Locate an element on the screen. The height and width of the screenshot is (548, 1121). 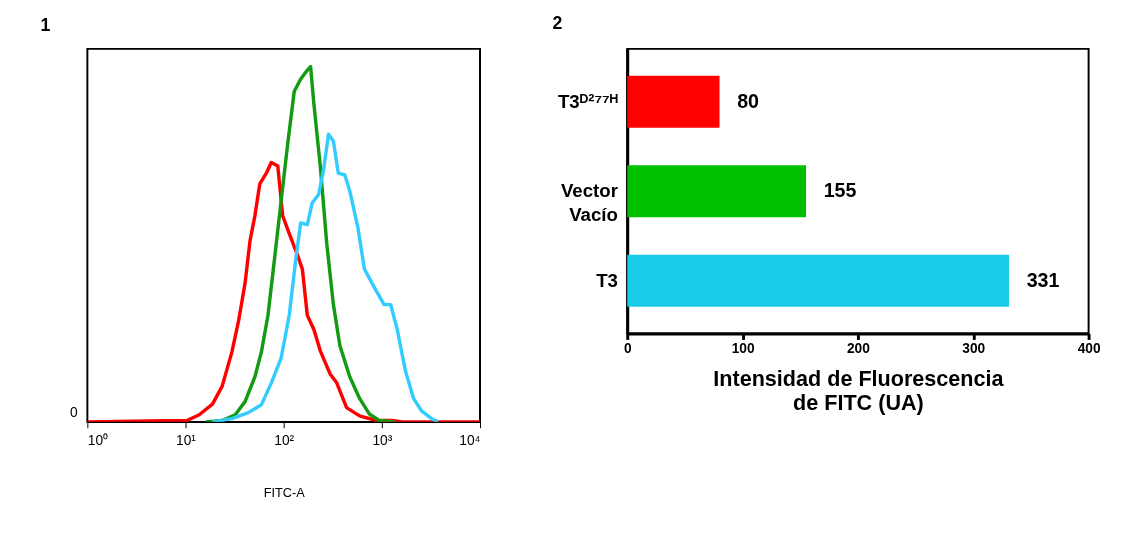
data-label: 155 is located at coordinates (840, 190).